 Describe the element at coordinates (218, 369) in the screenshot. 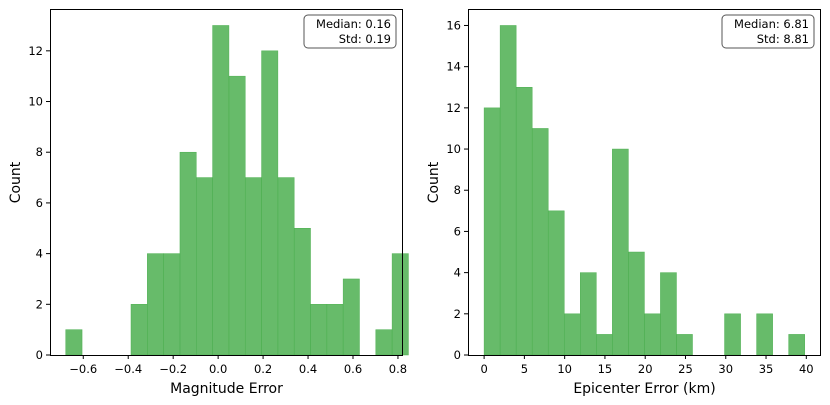

I see `magnitude-error-x-tick-label: 0.0` at that location.